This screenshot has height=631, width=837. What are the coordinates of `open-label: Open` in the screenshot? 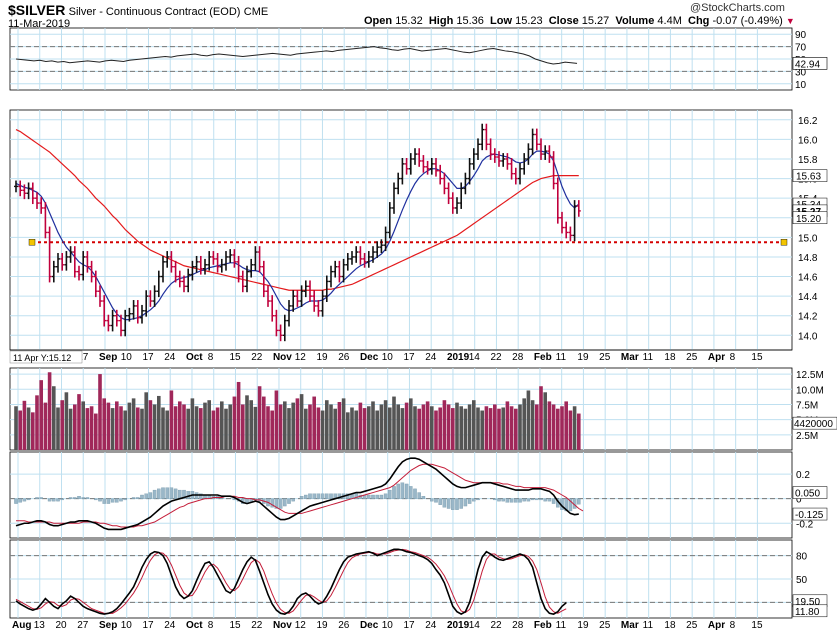 It's located at (378, 21).